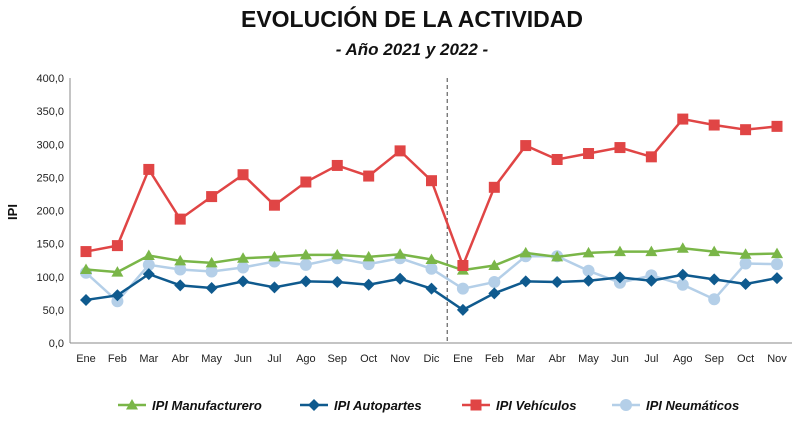 The height and width of the screenshot is (424, 800). What do you see at coordinates (50, 245) in the screenshot?
I see `y-tick-label: 150,0` at bounding box center [50, 245].